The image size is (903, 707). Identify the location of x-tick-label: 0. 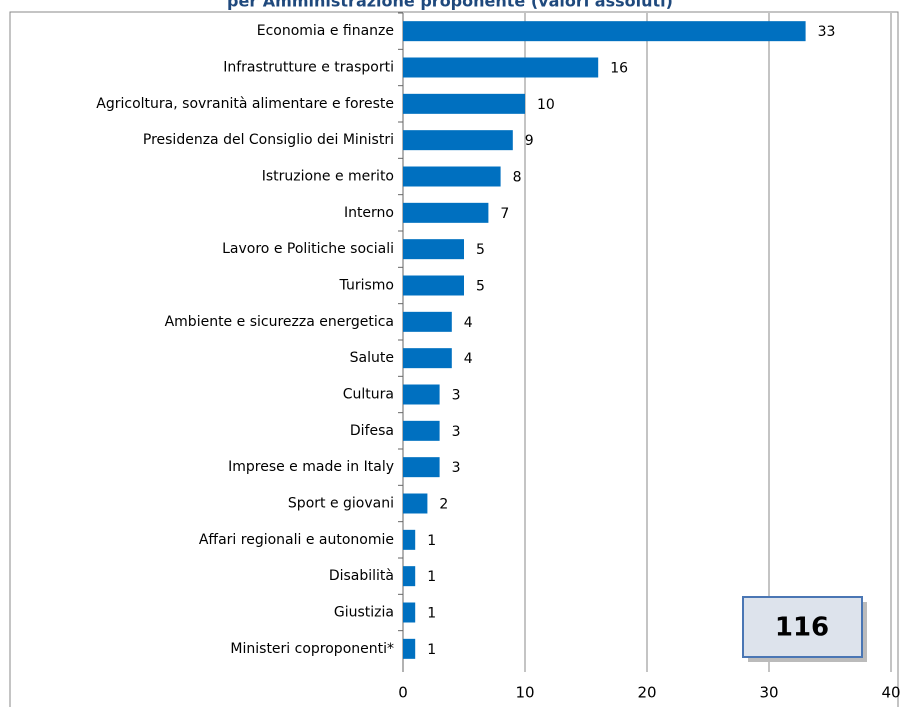
(403, 693).